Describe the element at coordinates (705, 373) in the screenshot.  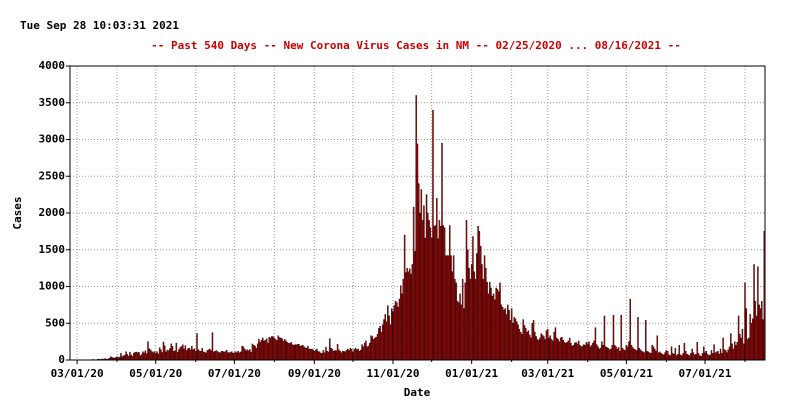
I see `x-tick-label: 07/01/21` at that location.